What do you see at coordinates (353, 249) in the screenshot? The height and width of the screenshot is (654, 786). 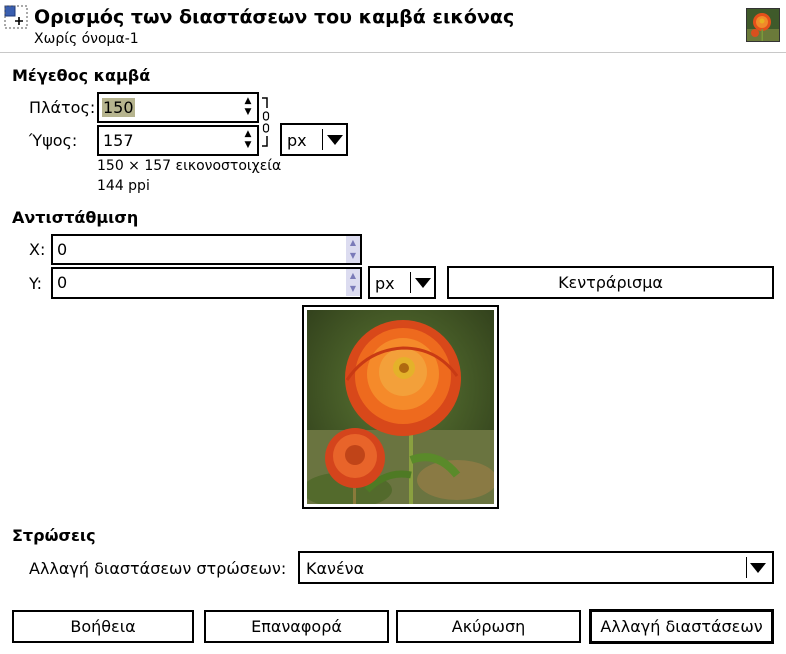 I see `offset-x-stepper-icon: ▲ ▼` at bounding box center [353, 249].